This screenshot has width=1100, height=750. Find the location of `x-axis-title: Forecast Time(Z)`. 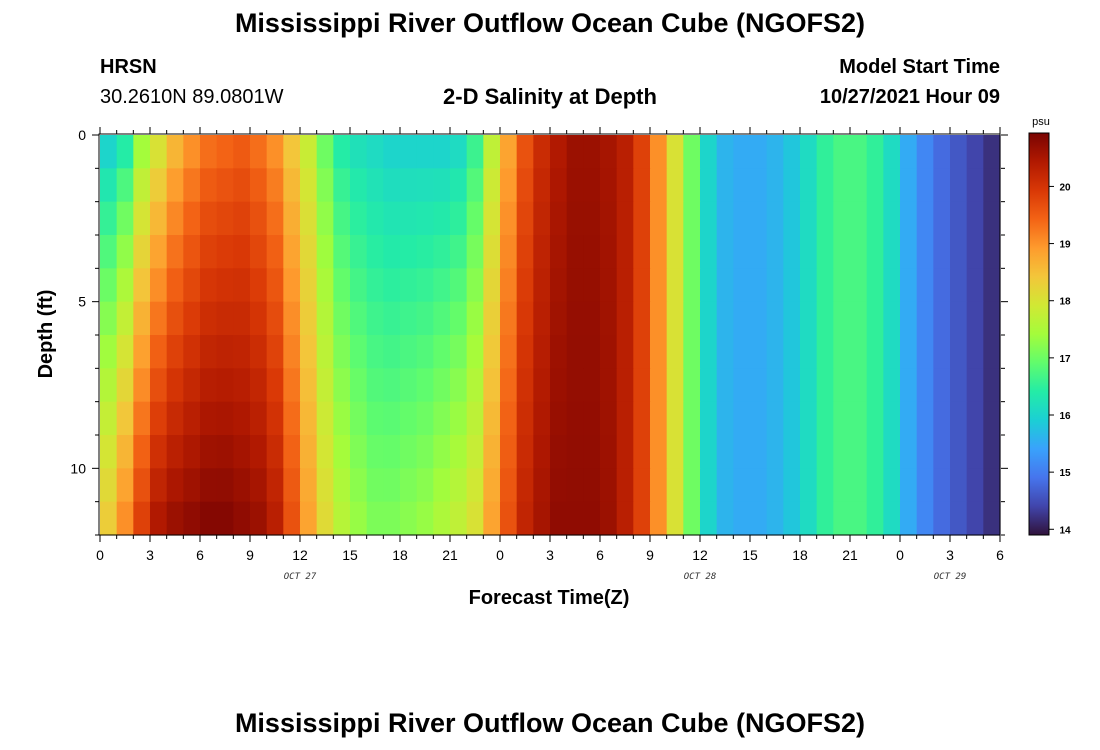

x-axis-title: Forecast Time(Z) is located at coordinates (549, 598).